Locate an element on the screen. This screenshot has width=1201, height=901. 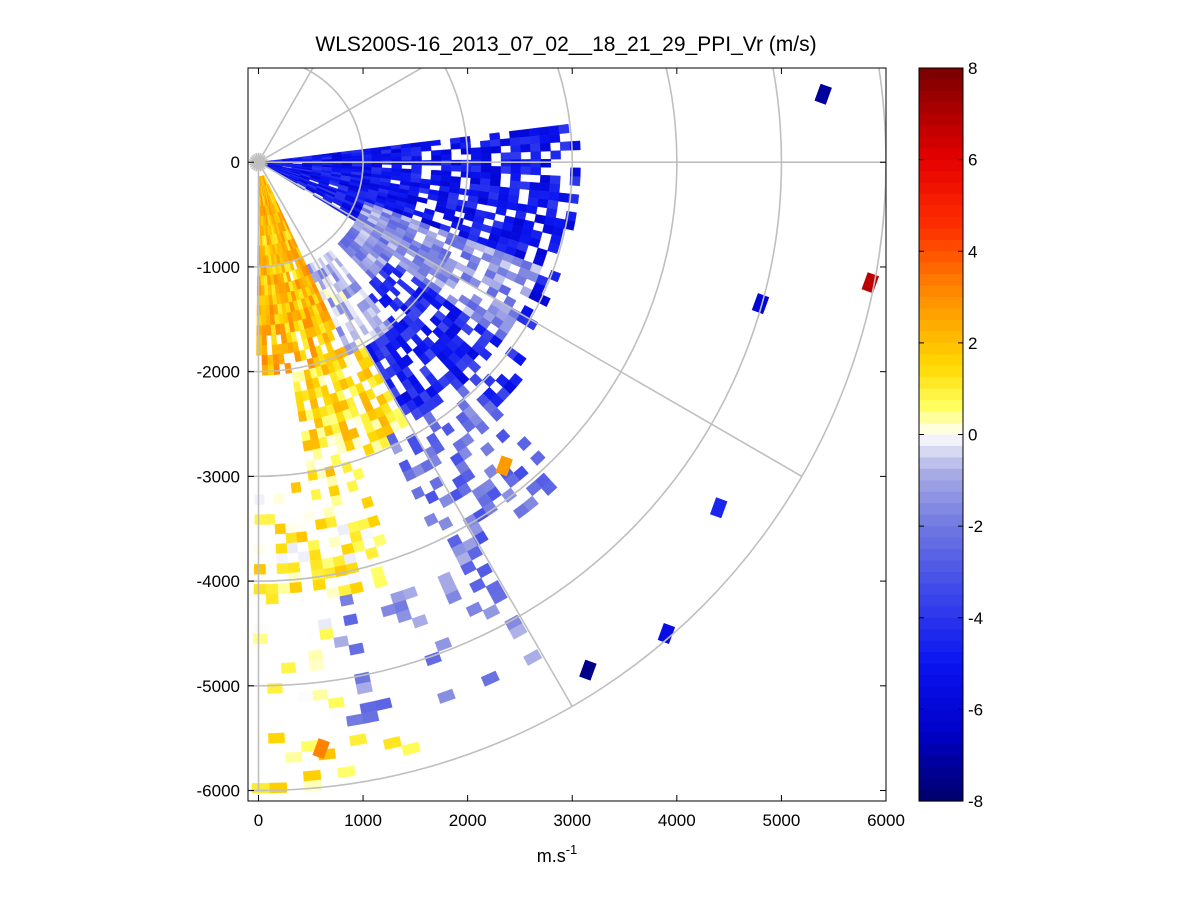
x-tick-label: 5000 is located at coordinates (781, 820).